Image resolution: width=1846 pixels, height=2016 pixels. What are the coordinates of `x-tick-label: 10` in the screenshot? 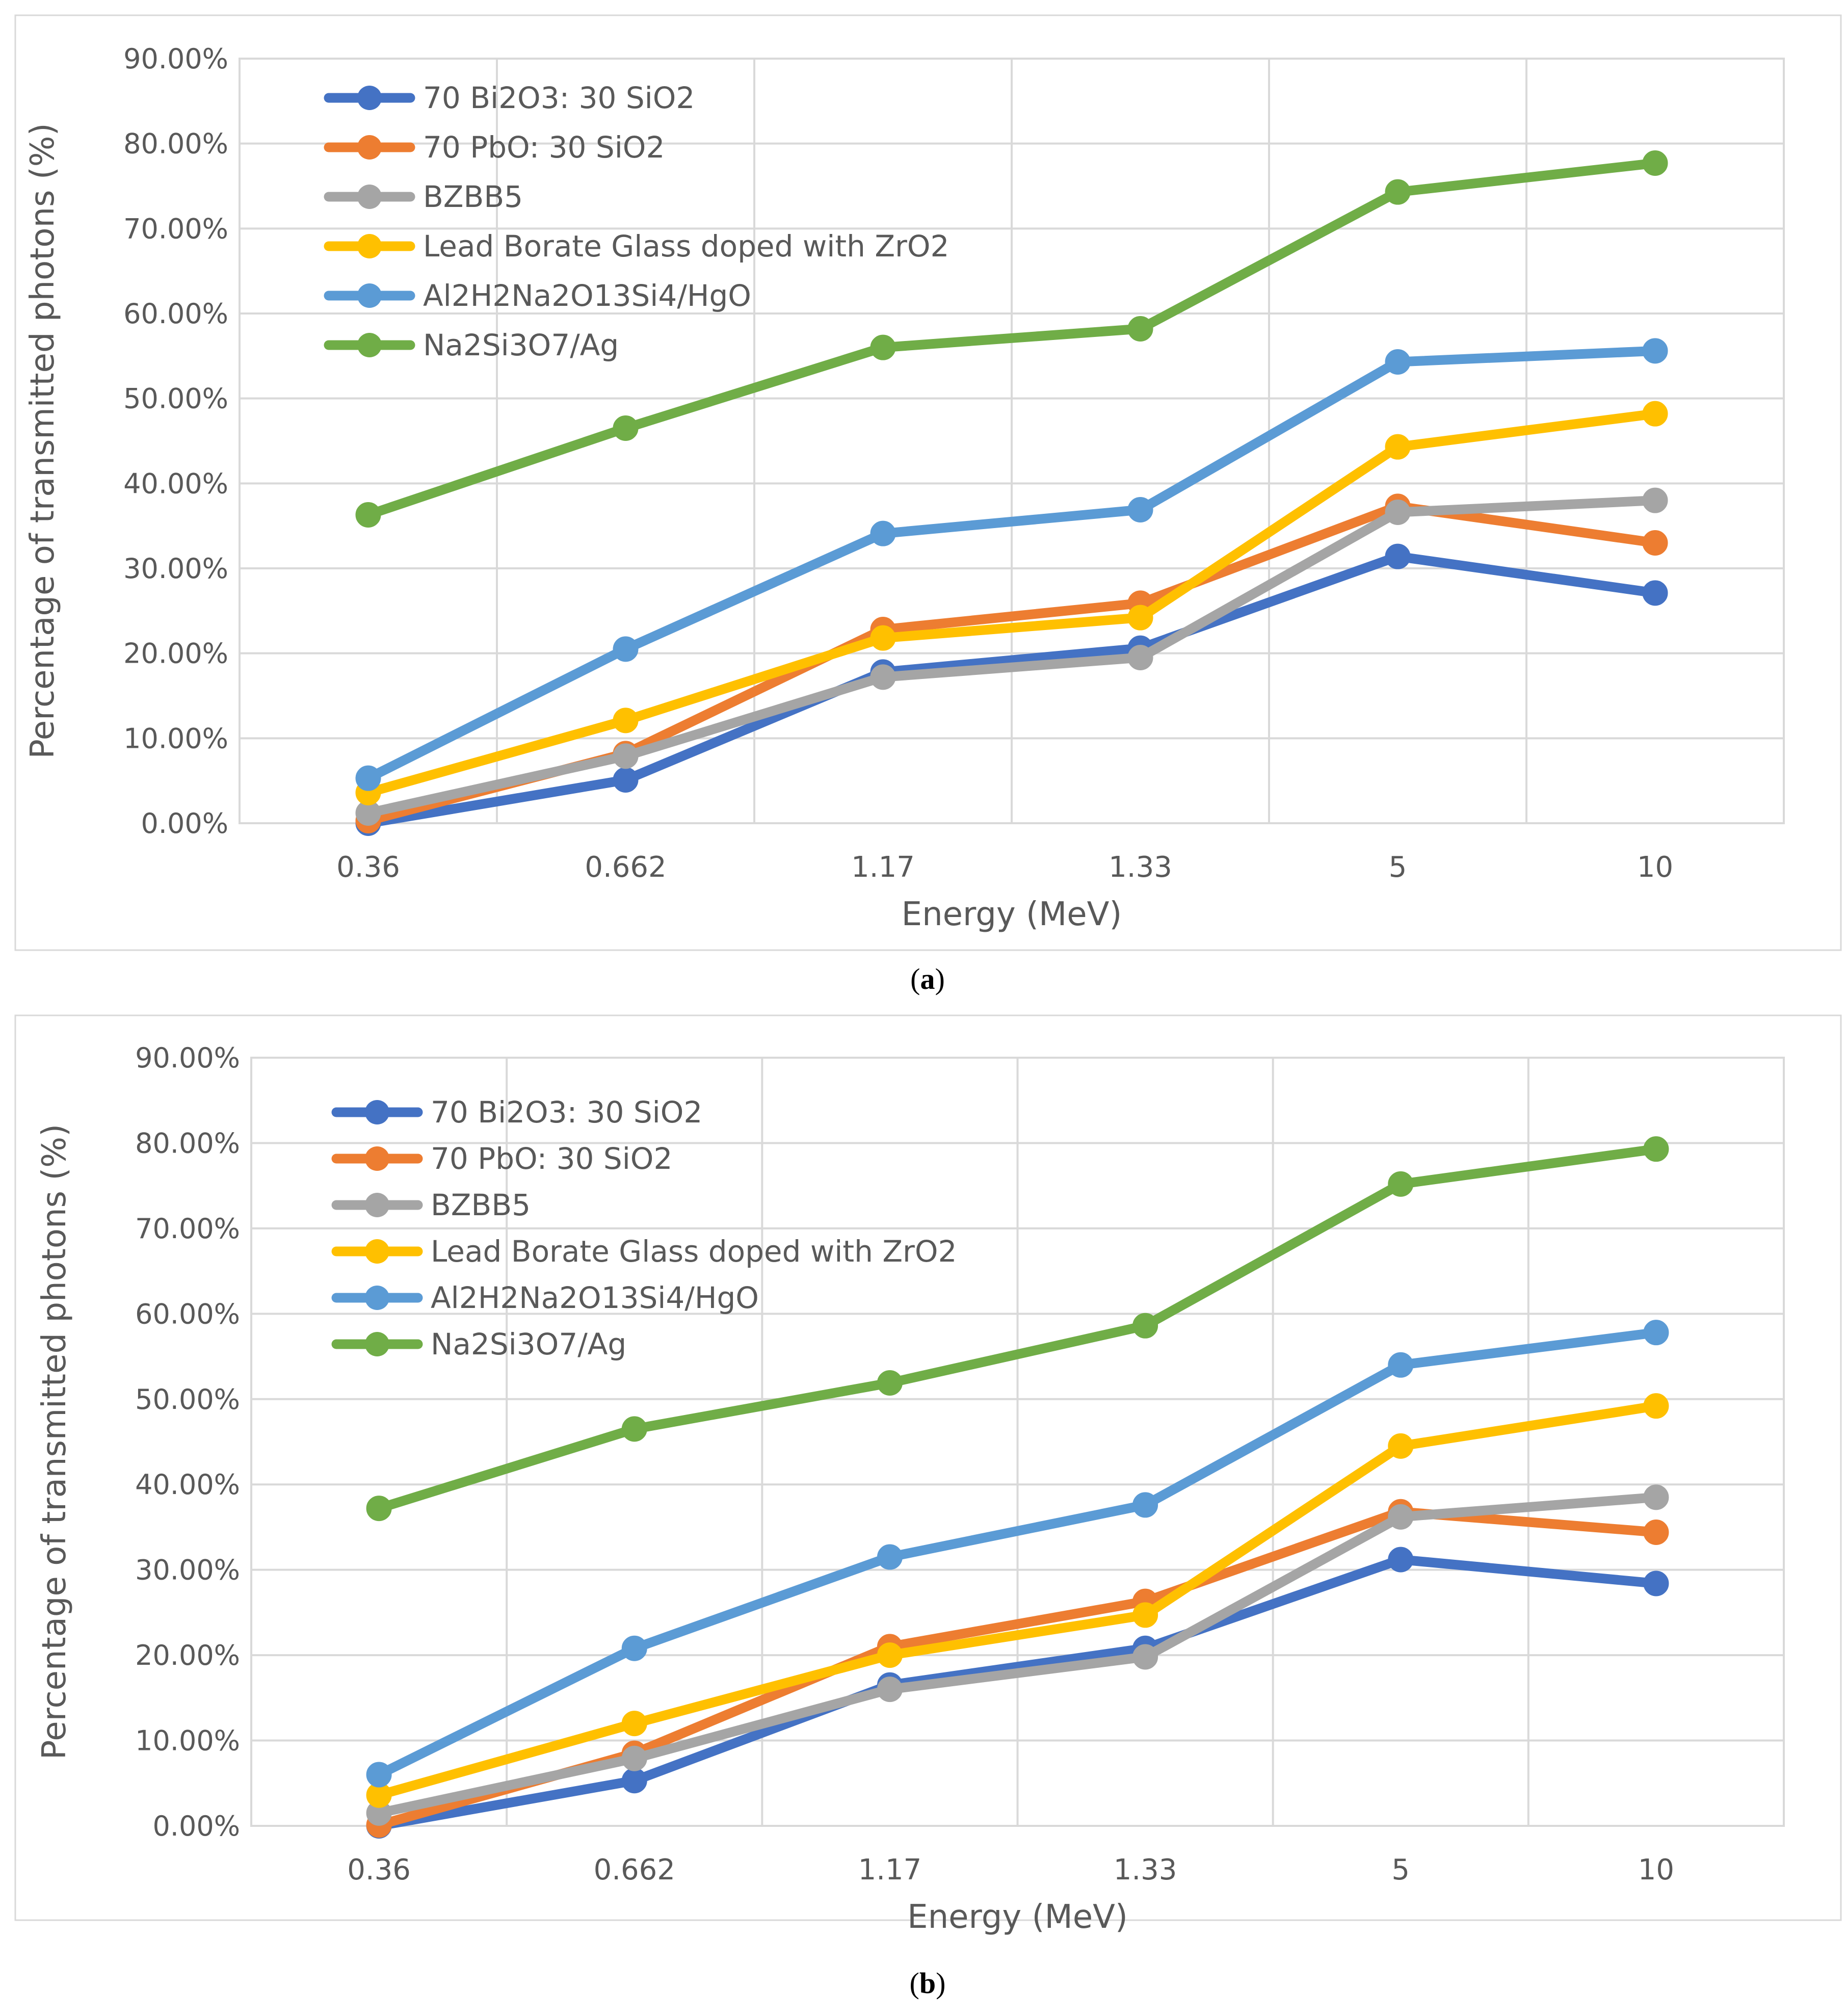 It's located at (1656, 1870).